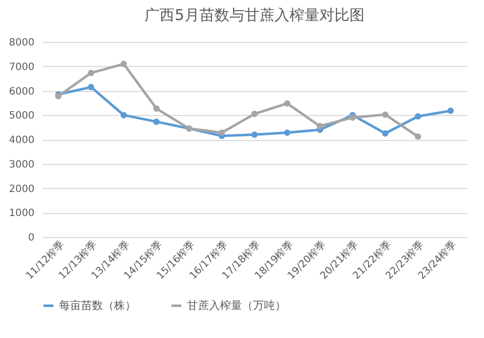 This screenshot has height=338, width=484. What do you see at coordinates (21, 214) in the screenshot?
I see `y-tick-label: 1000` at bounding box center [21, 214].